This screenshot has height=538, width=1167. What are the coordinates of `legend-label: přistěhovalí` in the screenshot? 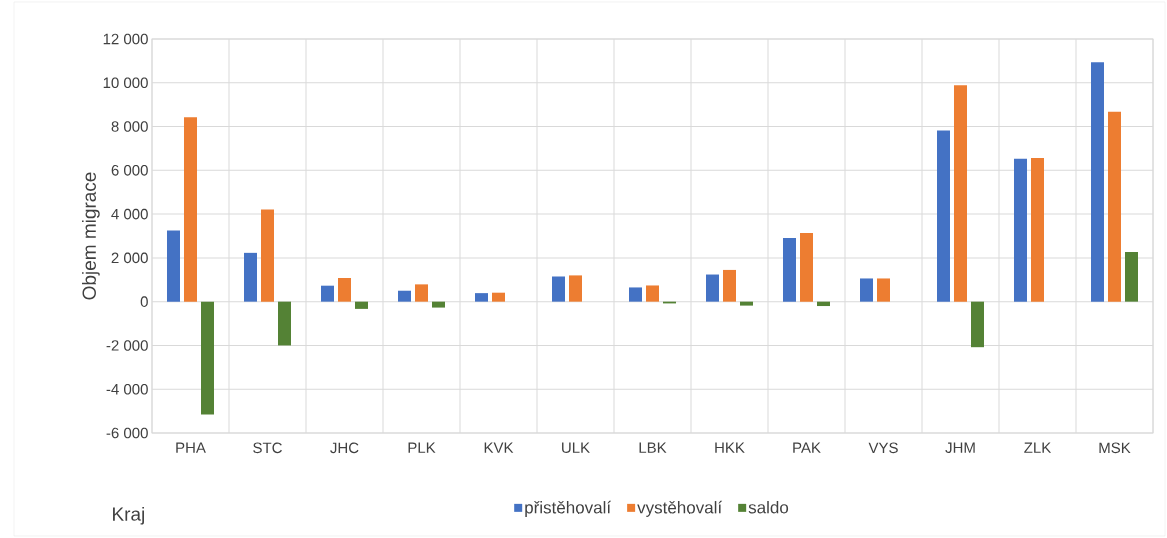 It's located at (568, 508).